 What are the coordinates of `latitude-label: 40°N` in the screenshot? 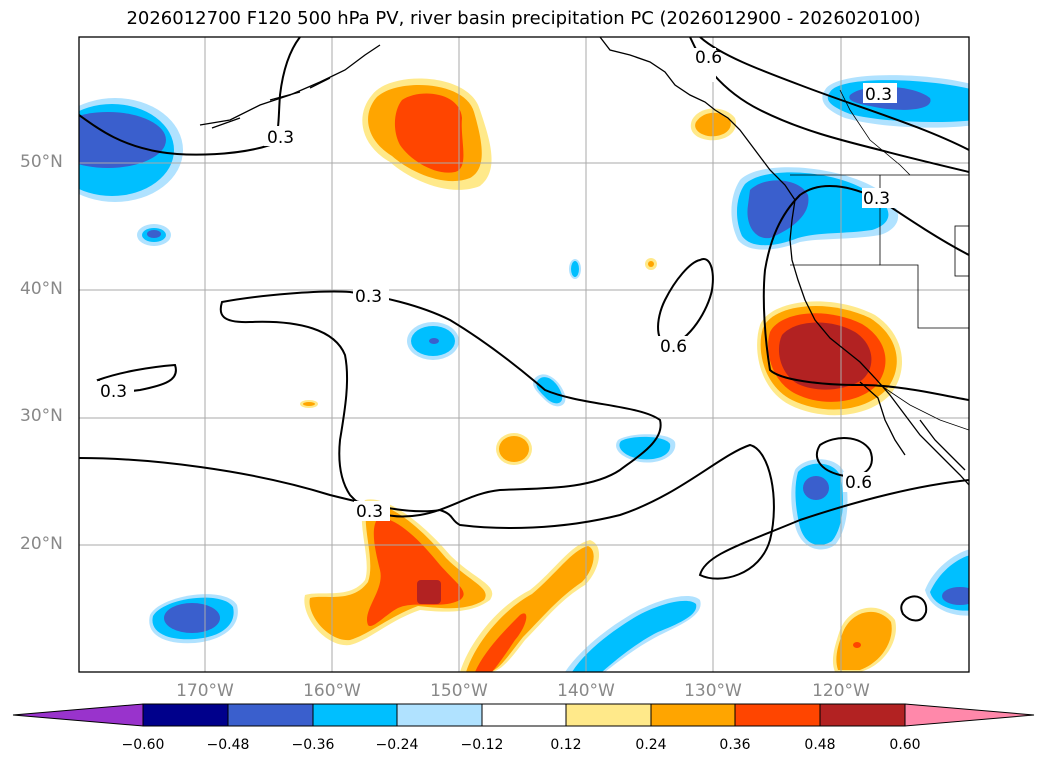 It's located at (41, 289).